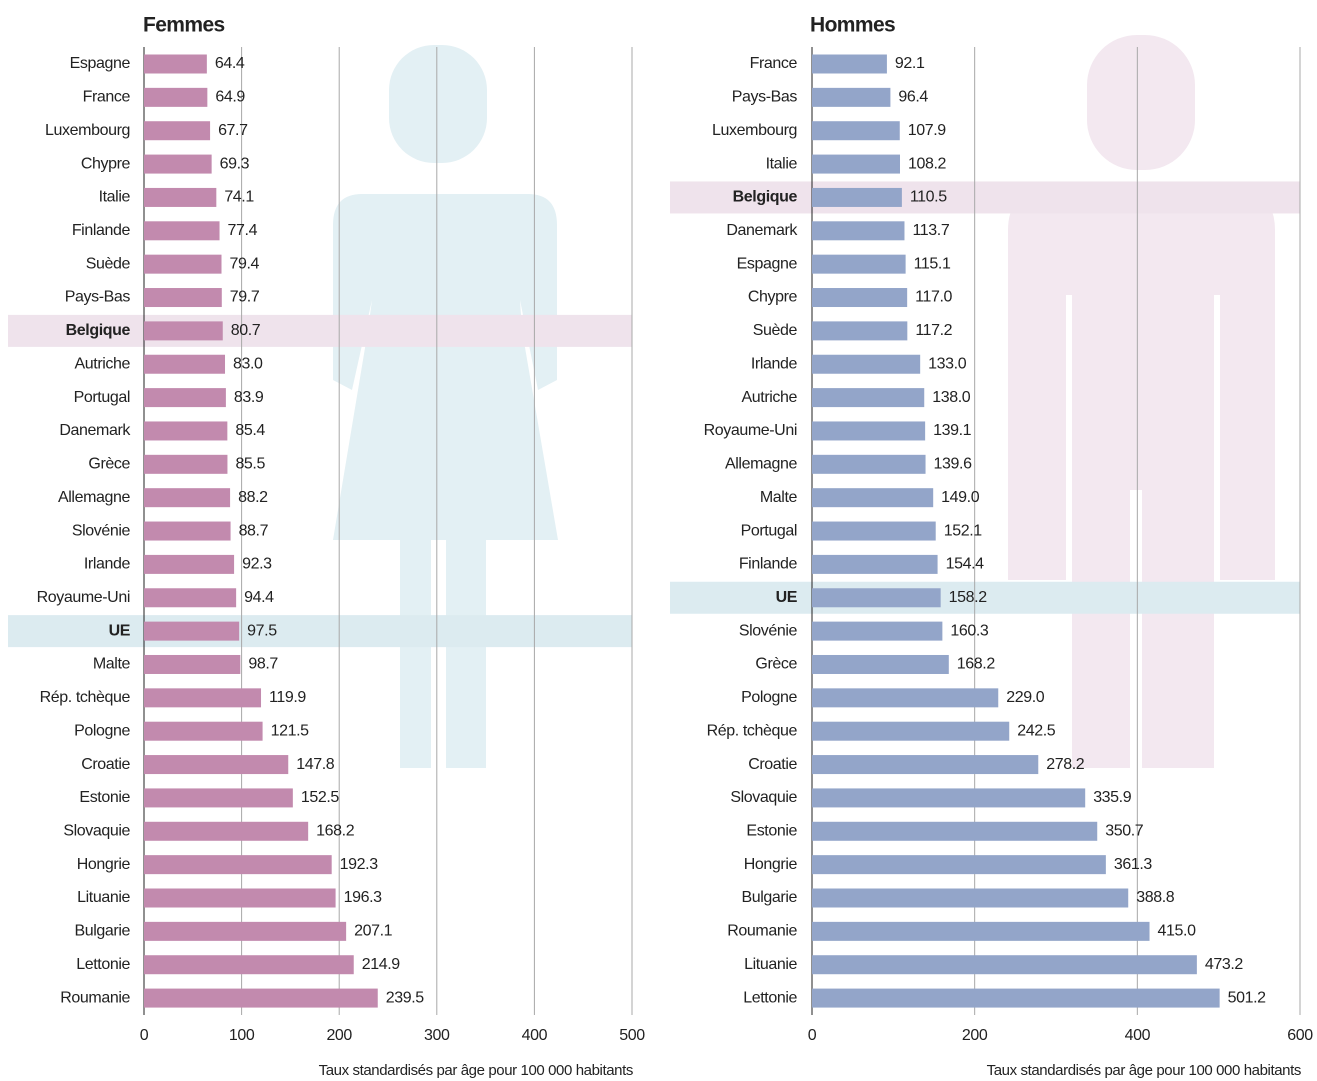  What do you see at coordinates (1025, 697) in the screenshot?
I see `value-label: 229.0` at bounding box center [1025, 697].